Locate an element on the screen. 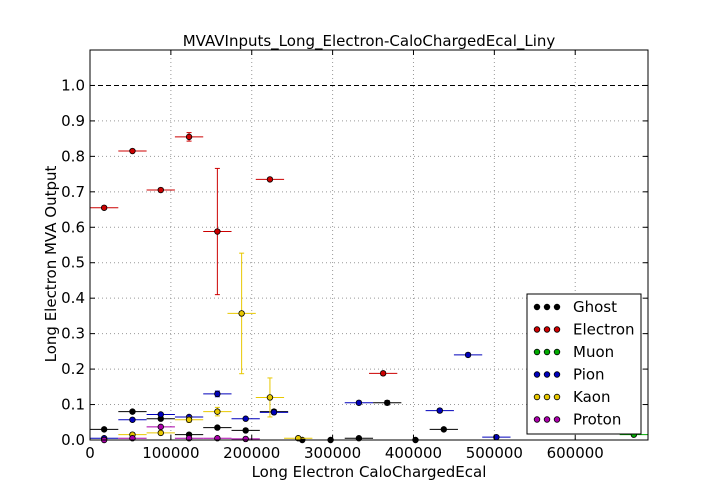  y-tick-label: 0.9 is located at coordinates (73, 121).